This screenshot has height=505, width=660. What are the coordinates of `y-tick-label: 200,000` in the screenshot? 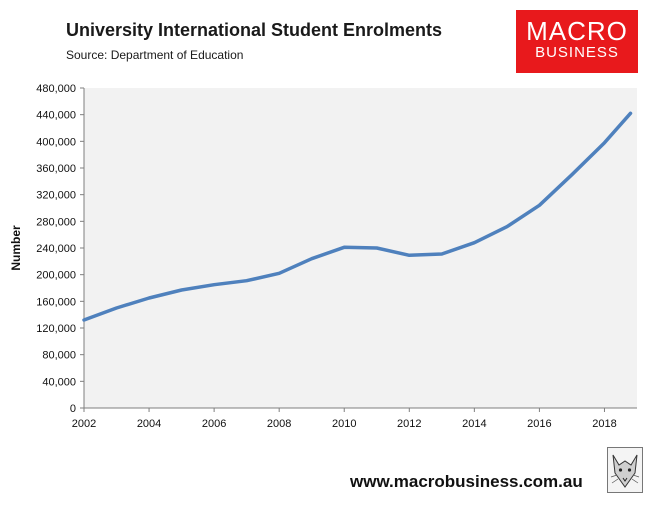 It's located at (56, 276).